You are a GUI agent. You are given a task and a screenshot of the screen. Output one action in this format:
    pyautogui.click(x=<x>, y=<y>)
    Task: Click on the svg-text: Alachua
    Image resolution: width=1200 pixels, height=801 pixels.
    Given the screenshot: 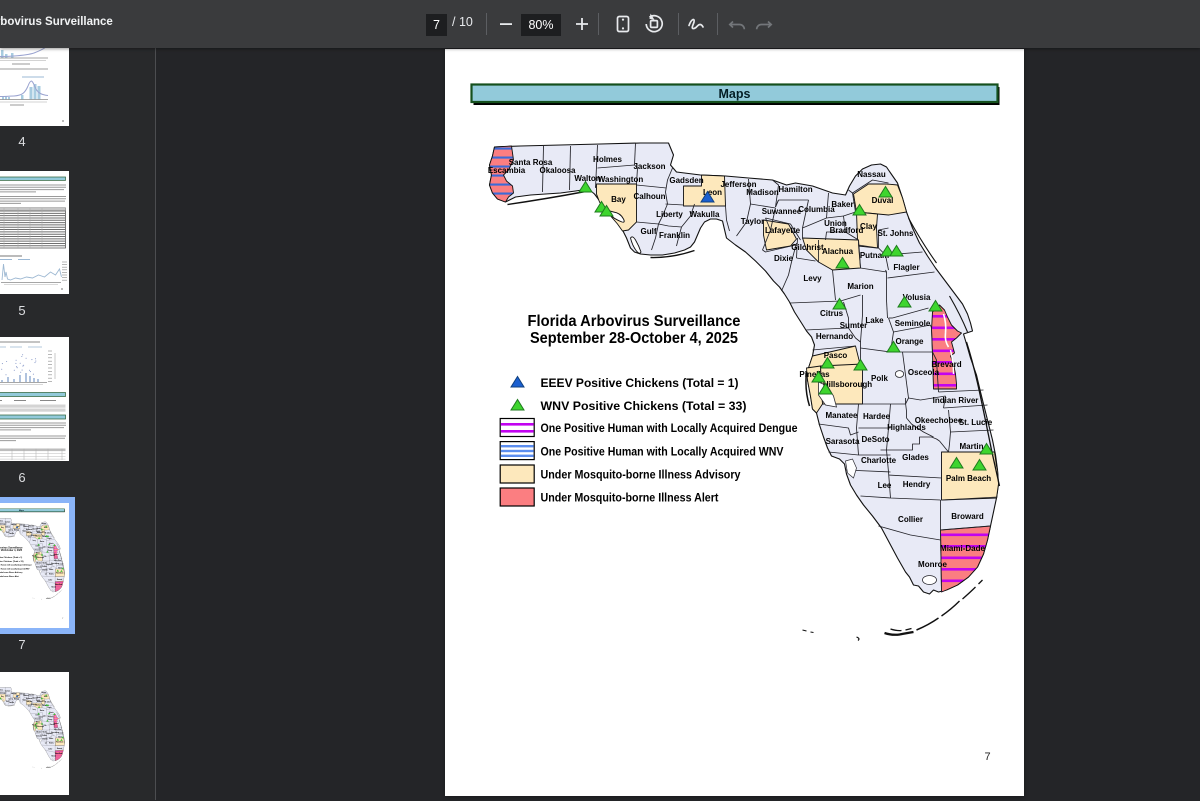 What is the action you would take?
    pyautogui.click(x=837, y=251)
    